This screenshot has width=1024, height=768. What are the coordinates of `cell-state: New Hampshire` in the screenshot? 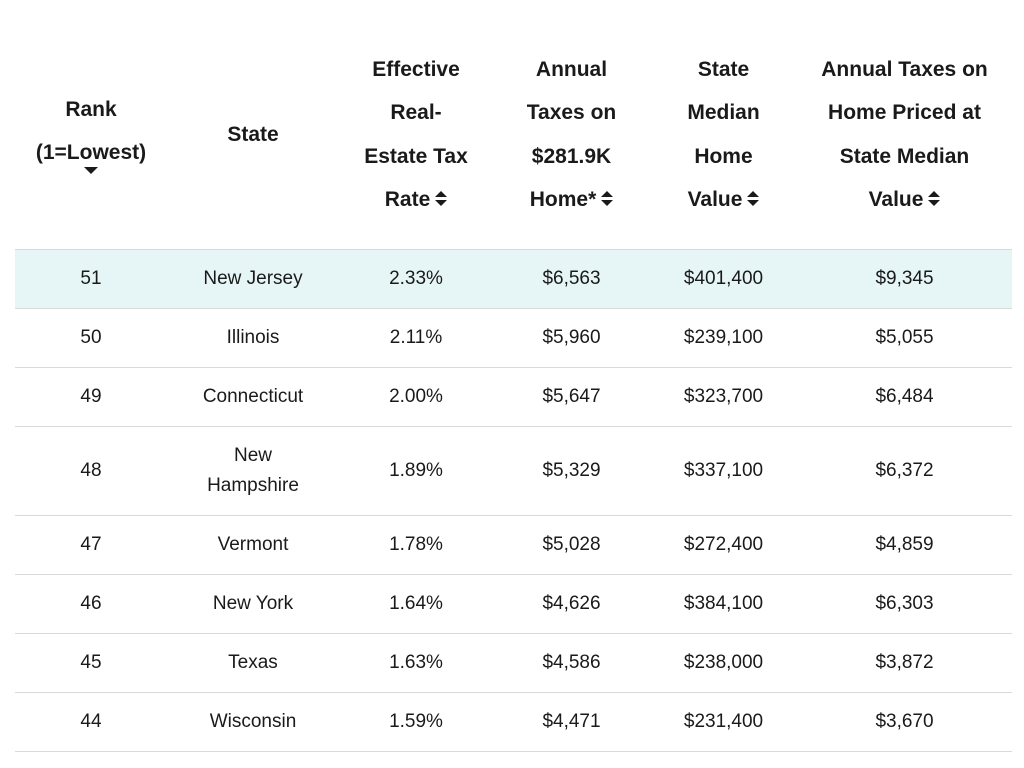 It's located at (253, 471).